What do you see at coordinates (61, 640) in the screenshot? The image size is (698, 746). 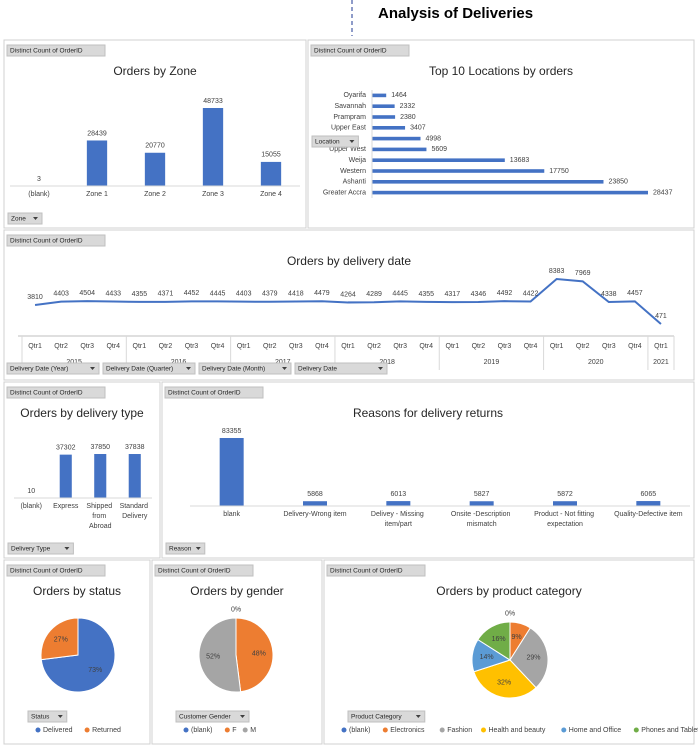 I see `data-label: 27%` at bounding box center [61, 640].